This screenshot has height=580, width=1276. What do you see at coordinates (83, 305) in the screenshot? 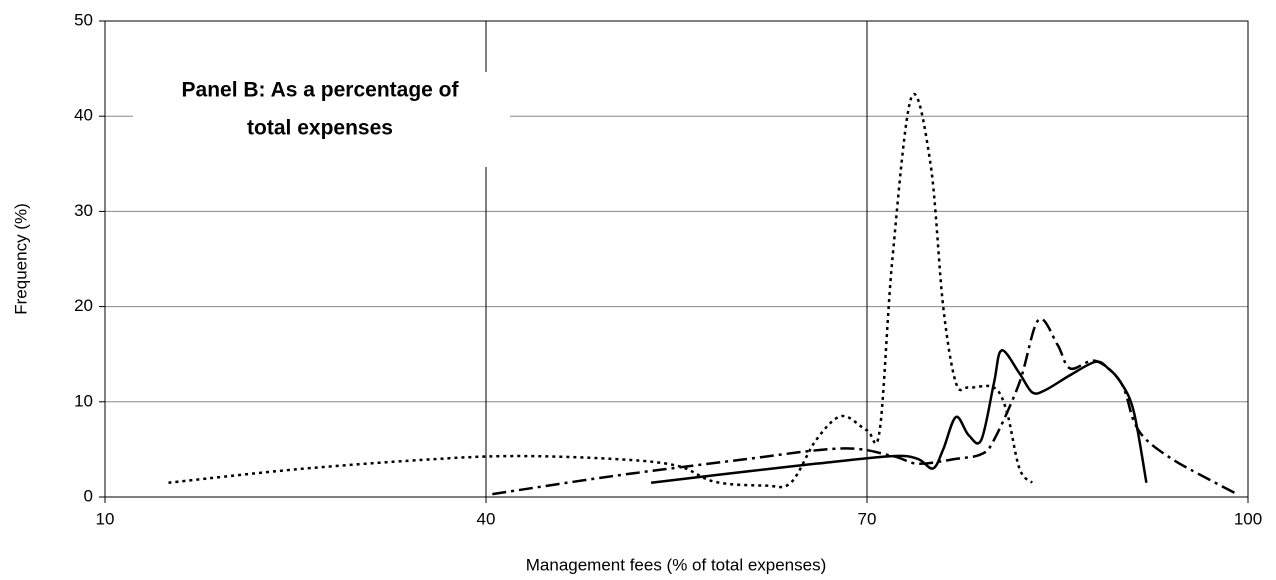
I see `y-tick-label: 20` at bounding box center [83, 305].